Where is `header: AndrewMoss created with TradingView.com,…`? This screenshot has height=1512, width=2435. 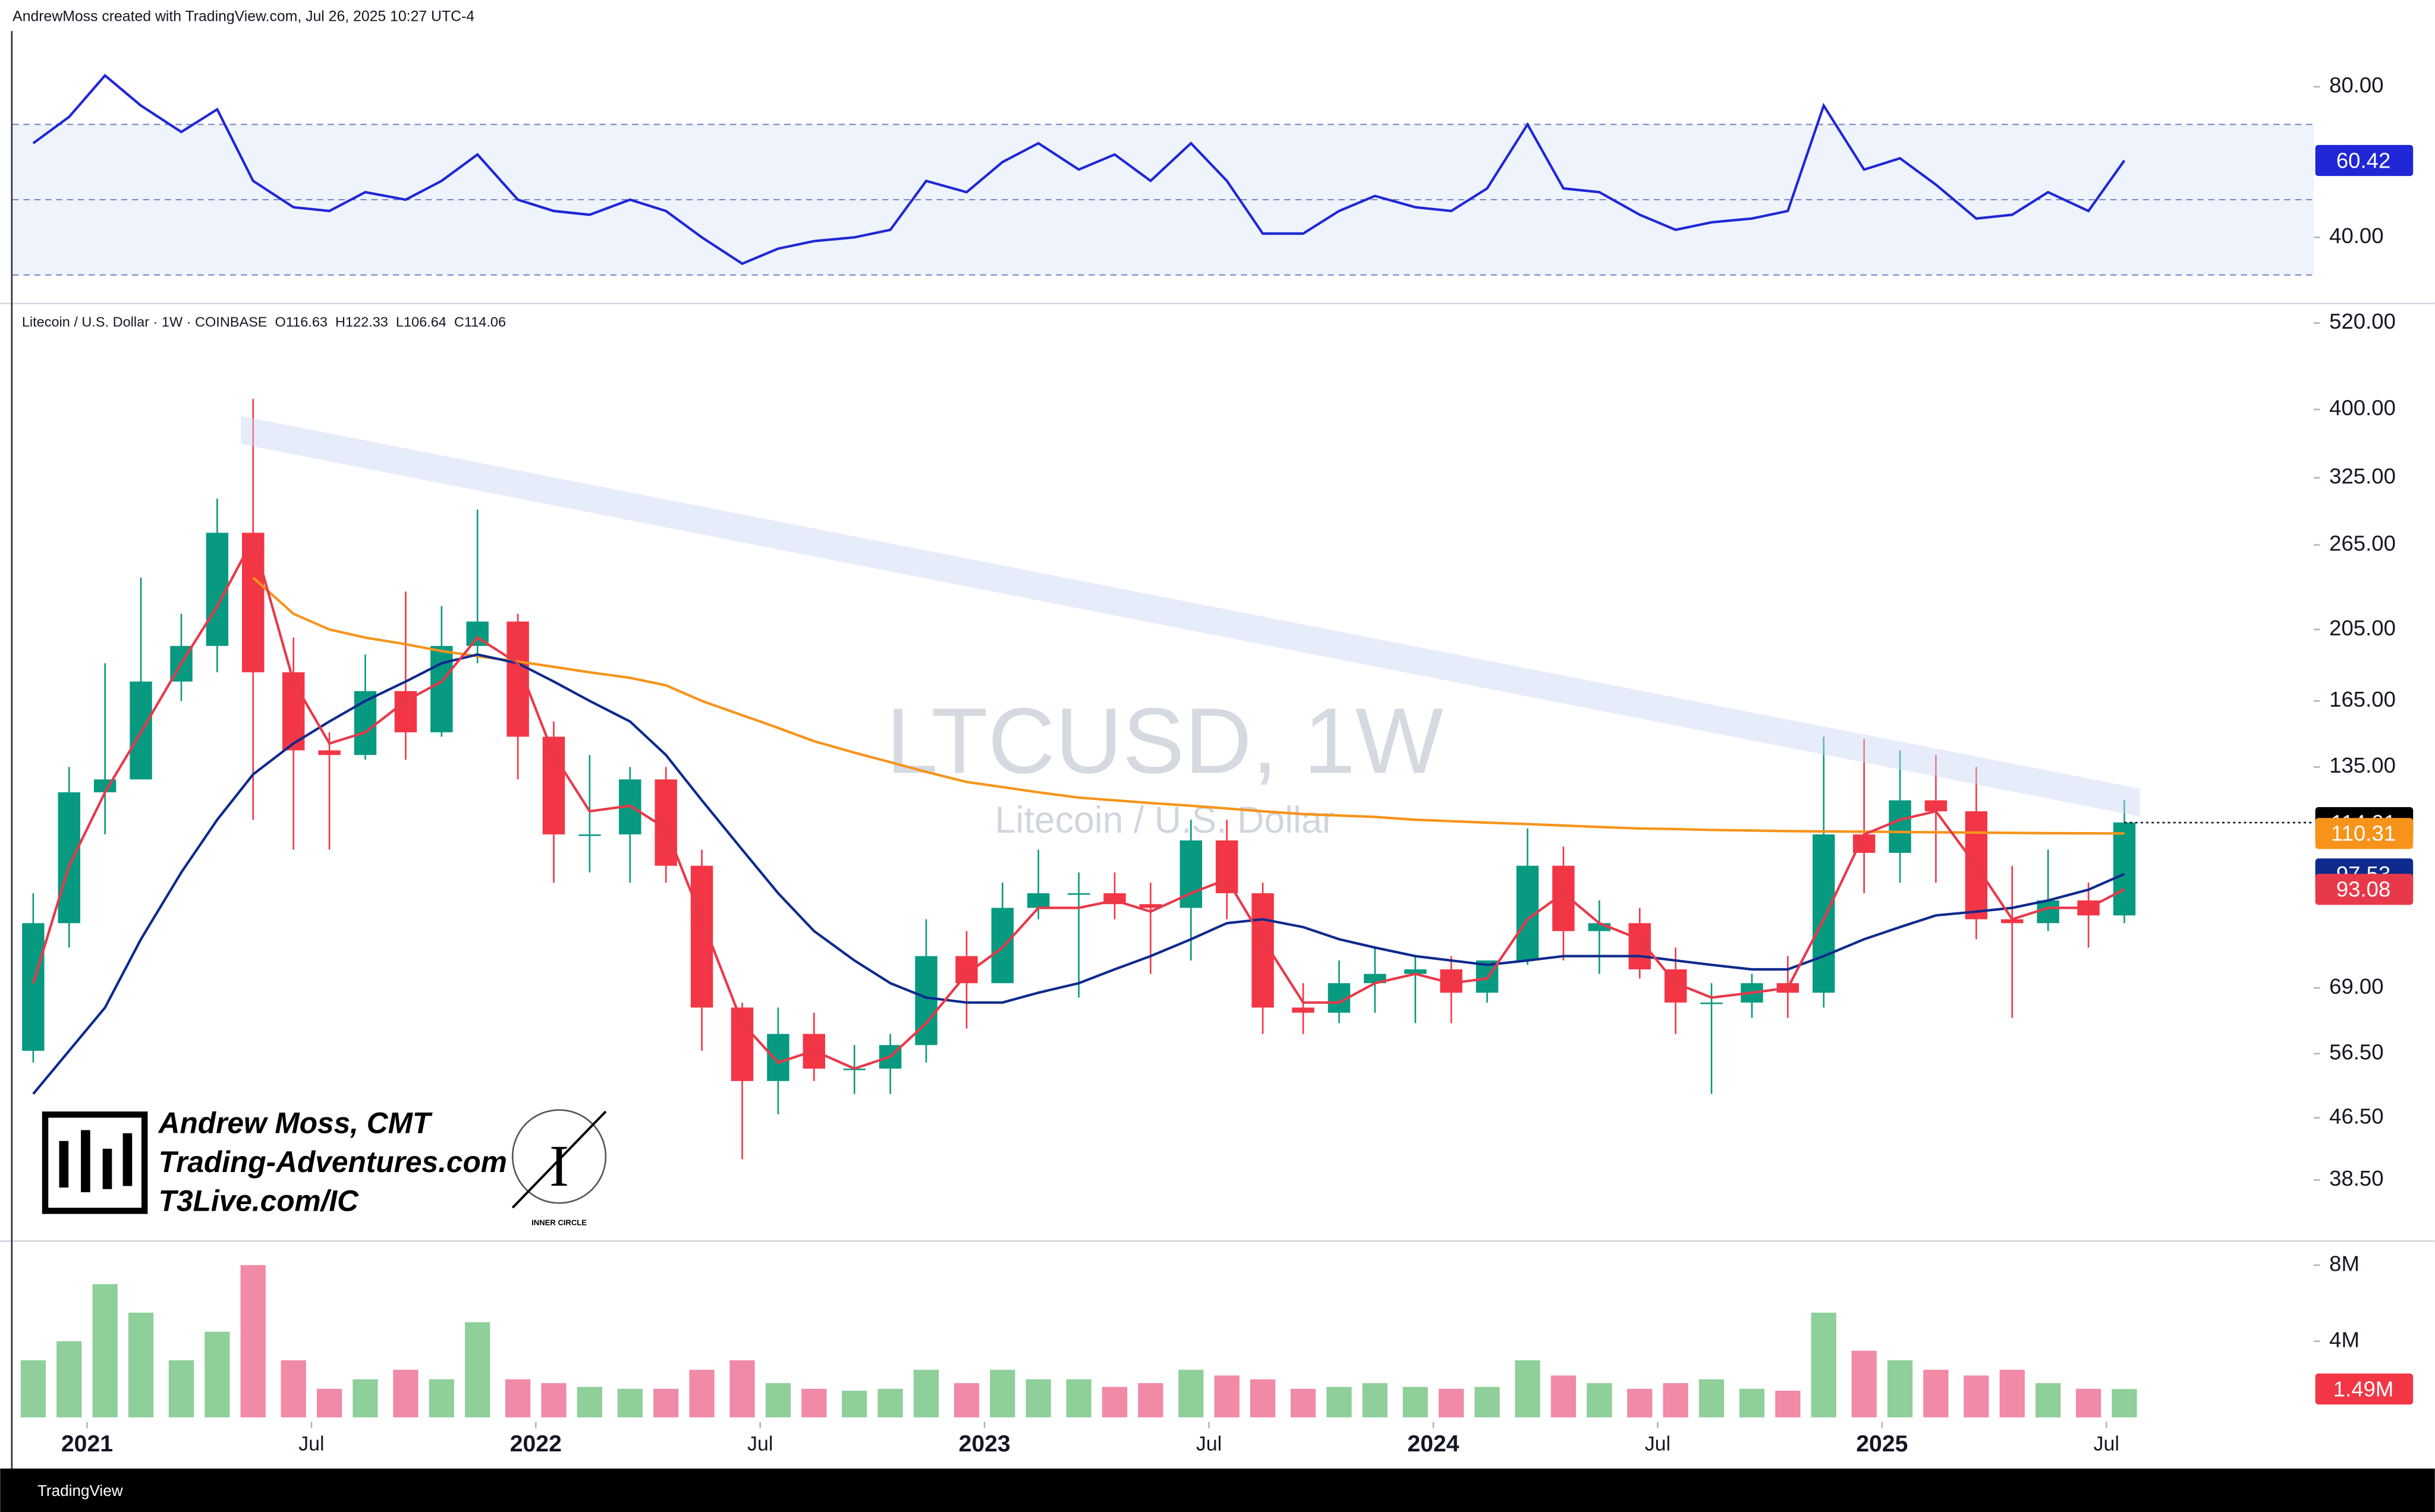 header: AndrewMoss created with TradingView.com,… is located at coordinates (243, 16).